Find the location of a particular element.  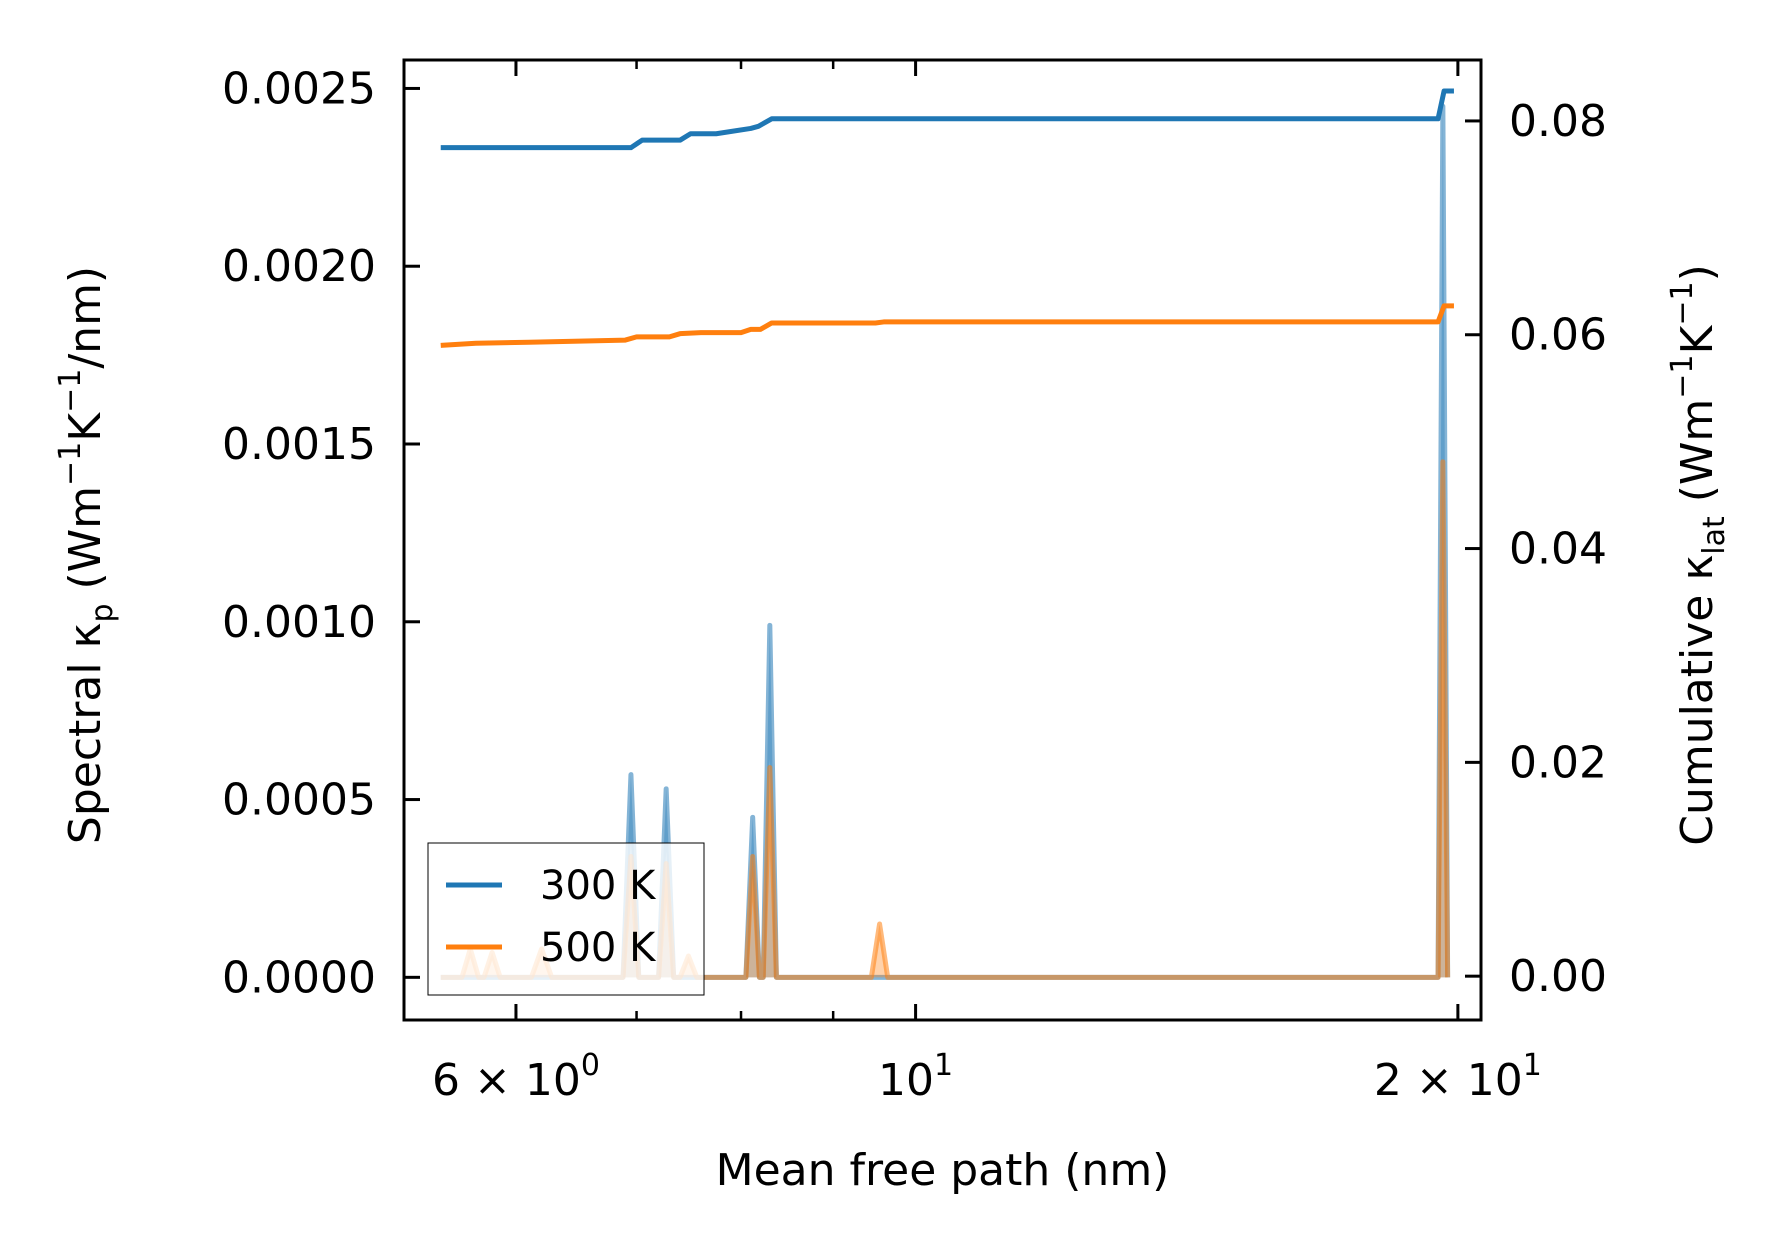

y-left-axis-label-units-open: (Wm is located at coordinates (85, 545).